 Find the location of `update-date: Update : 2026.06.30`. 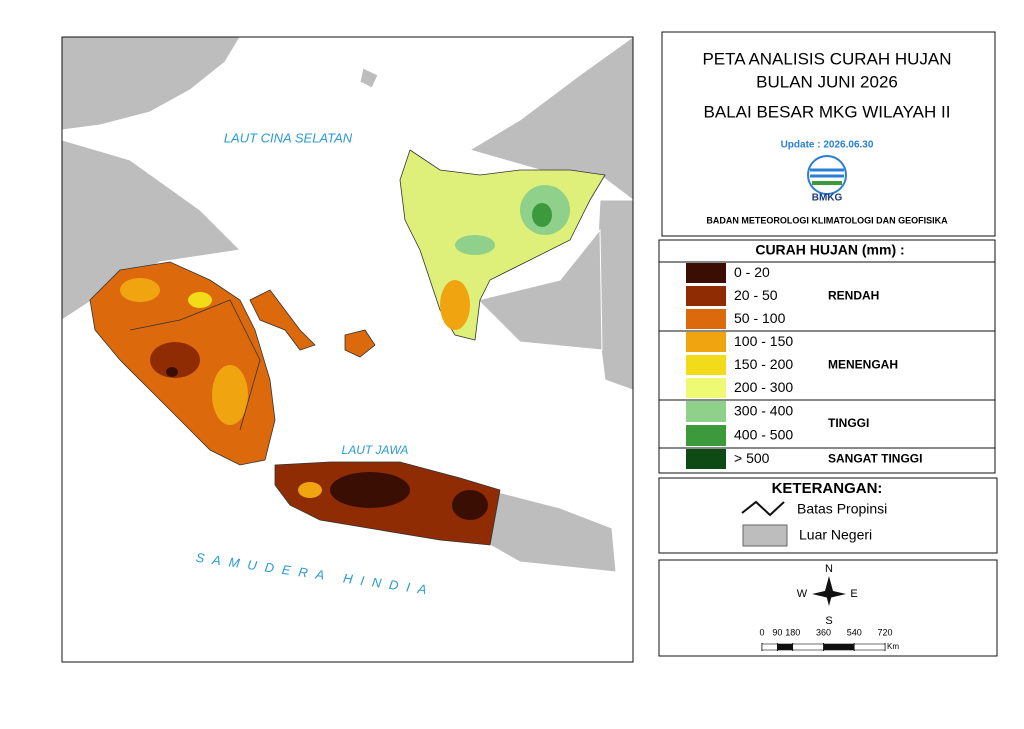

update-date: Update : 2026.06.30 is located at coordinates (827, 145).